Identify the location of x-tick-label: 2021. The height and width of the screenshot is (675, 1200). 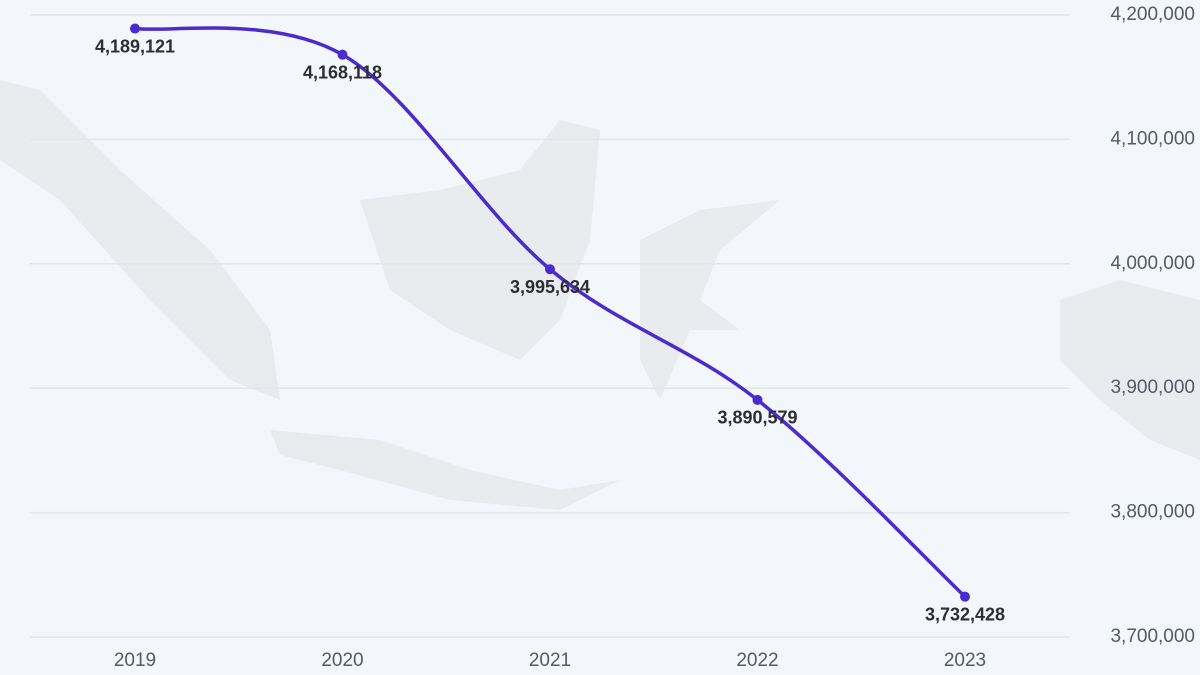
(550, 660).